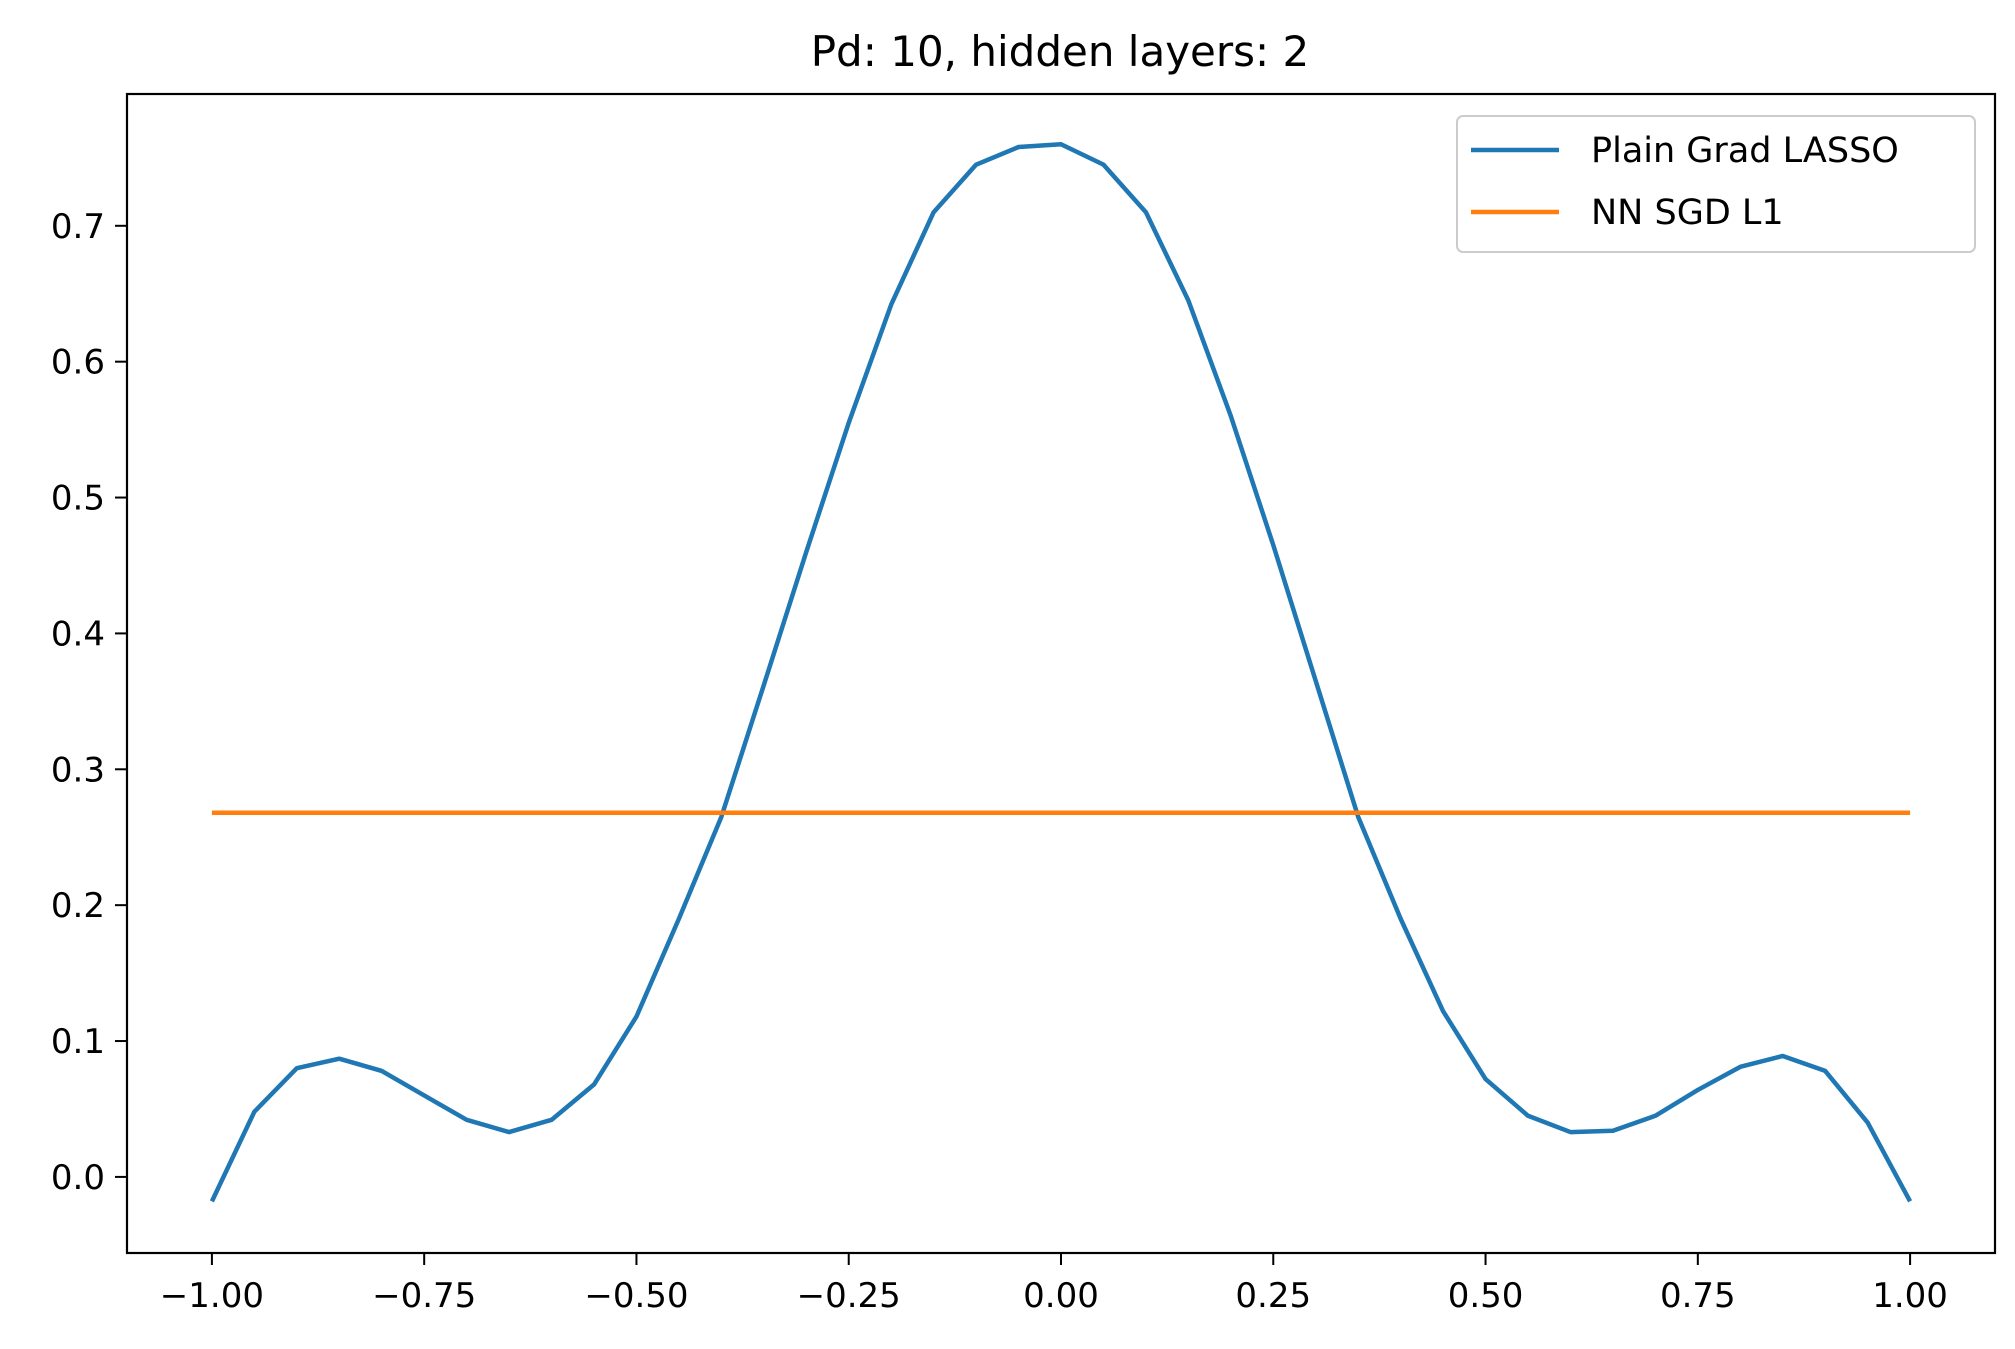 This screenshot has height=1349, width=2015. Describe the element at coordinates (78, 363) in the screenshot. I see `y-tick-label: 0.6` at that location.